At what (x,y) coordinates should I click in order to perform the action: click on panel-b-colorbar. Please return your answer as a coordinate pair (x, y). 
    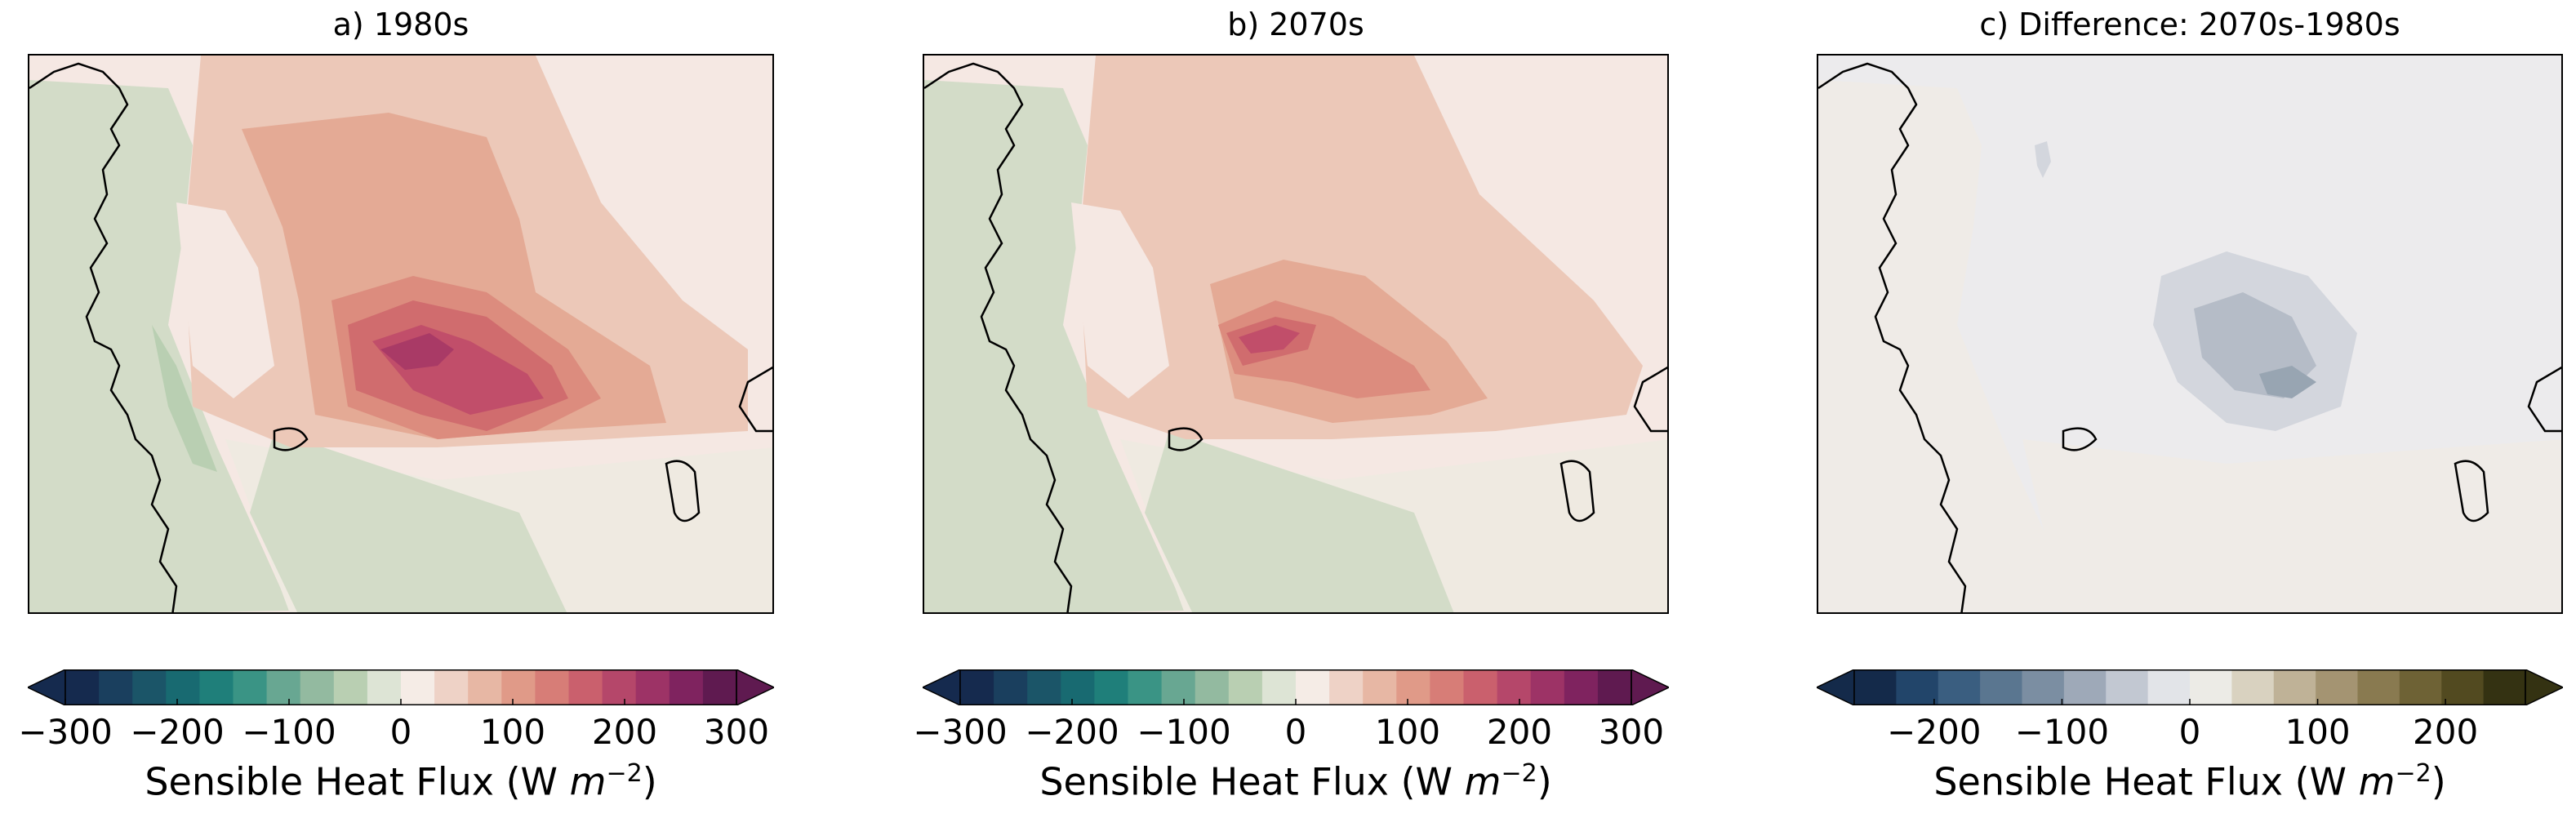
    Looking at the image, I should click on (1296, 687).